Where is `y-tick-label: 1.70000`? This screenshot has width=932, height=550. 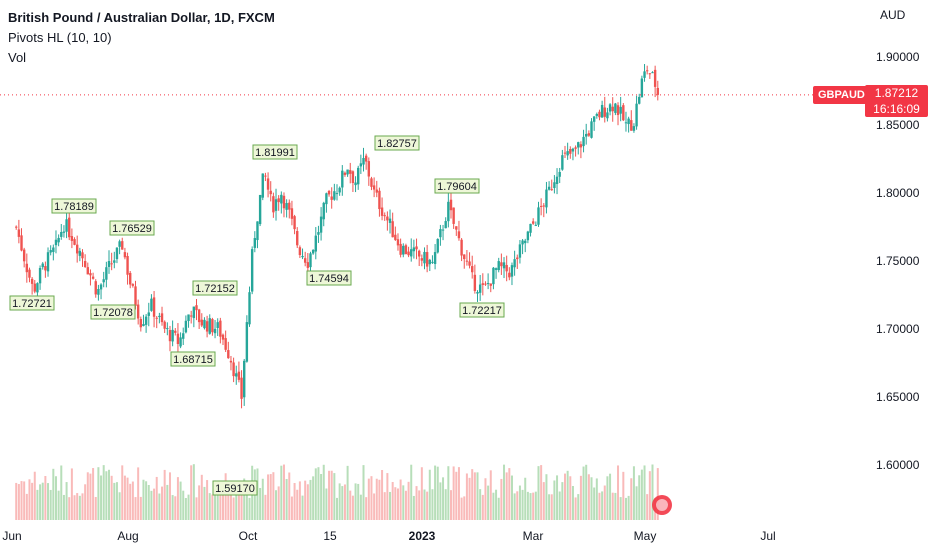
y-tick-label: 1.70000 is located at coordinates (898, 329).